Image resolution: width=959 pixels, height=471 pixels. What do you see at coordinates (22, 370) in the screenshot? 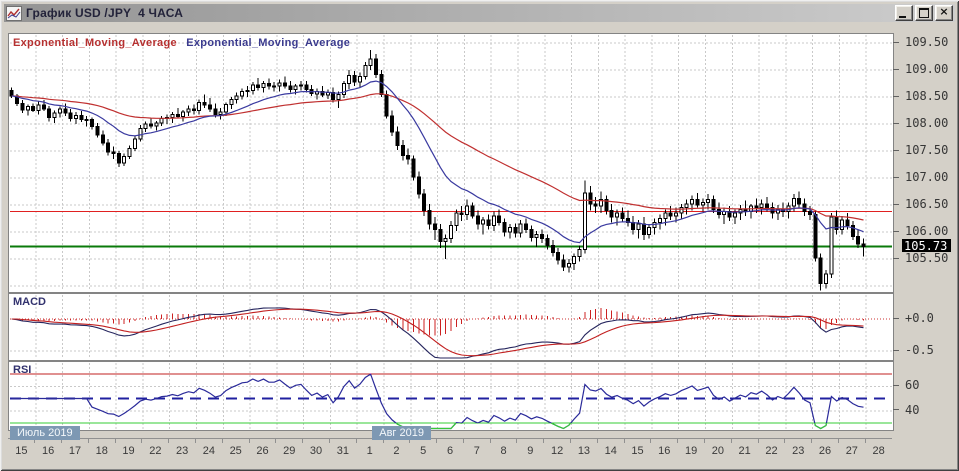
I see `rsi-label: RSI` at bounding box center [22, 370].